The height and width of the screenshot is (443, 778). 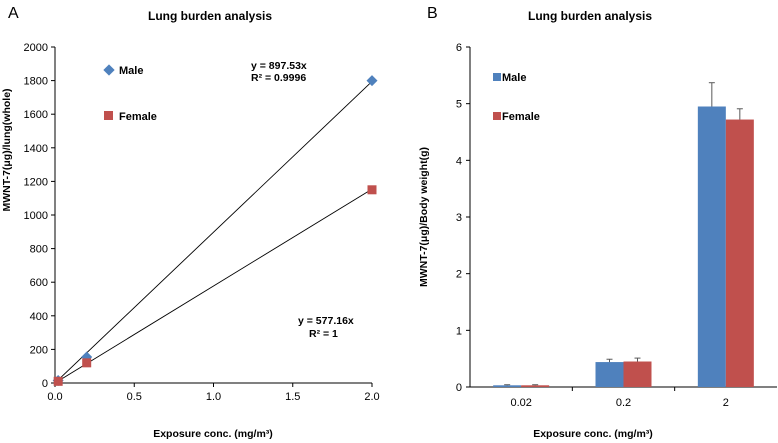 What do you see at coordinates (39, 317) in the screenshot?
I see `panel-a-y-tick-label: 400` at bounding box center [39, 317].